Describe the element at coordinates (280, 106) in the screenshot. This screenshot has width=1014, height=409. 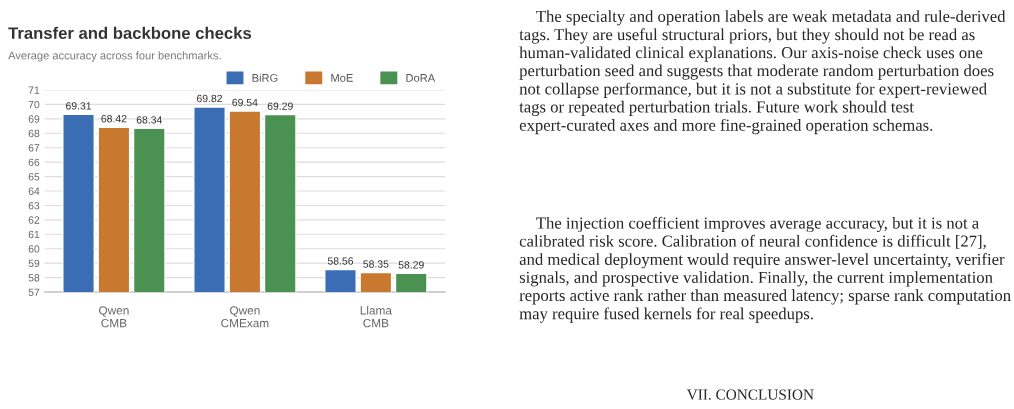
I see `data-label: 69.29` at that location.